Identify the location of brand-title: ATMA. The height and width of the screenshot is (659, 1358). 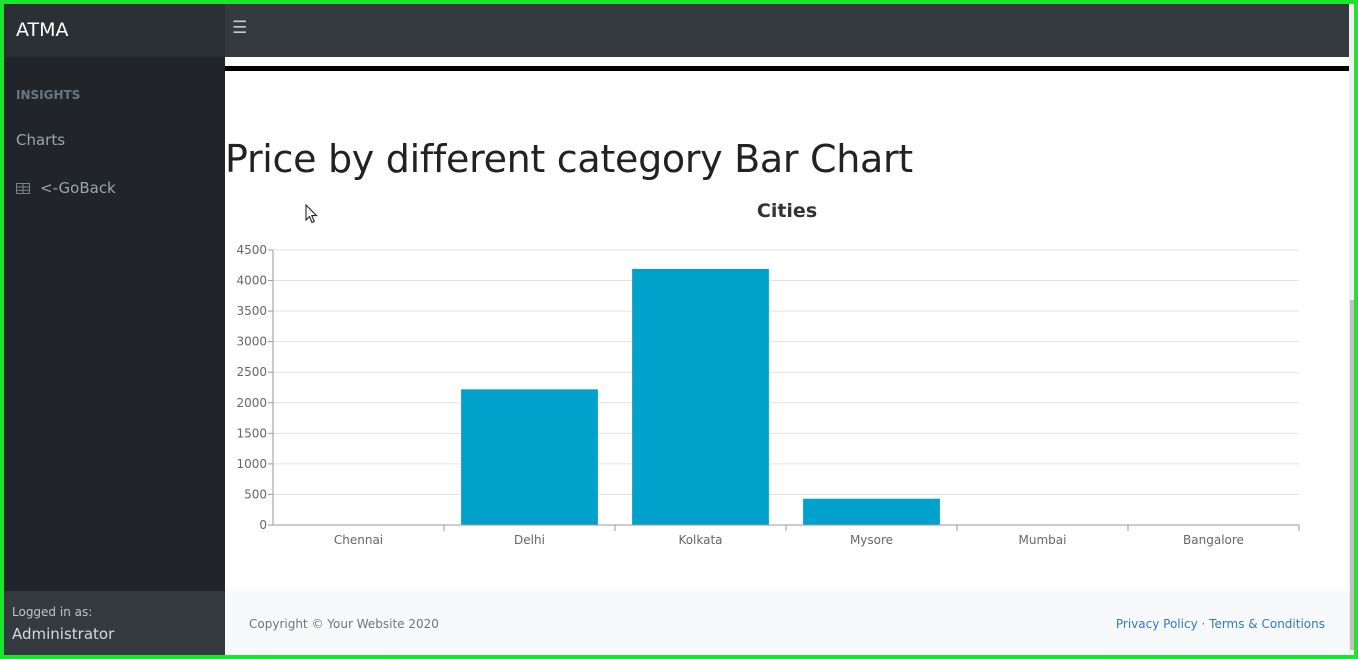
(42, 30).